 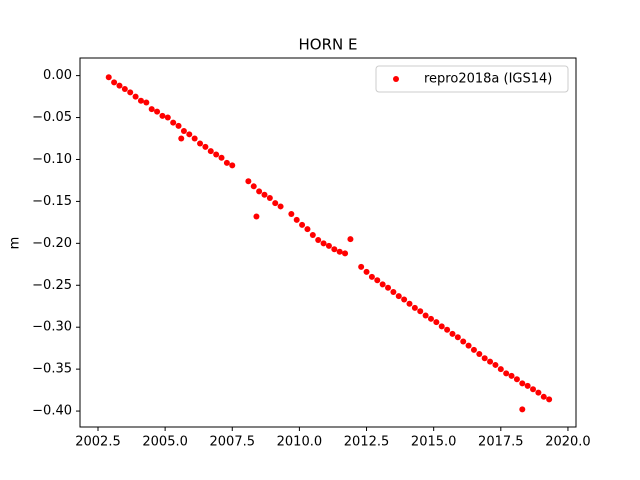 What do you see at coordinates (233, 442) in the screenshot?
I see `x-tick-label: 2007.5` at bounding box center [233, 442].